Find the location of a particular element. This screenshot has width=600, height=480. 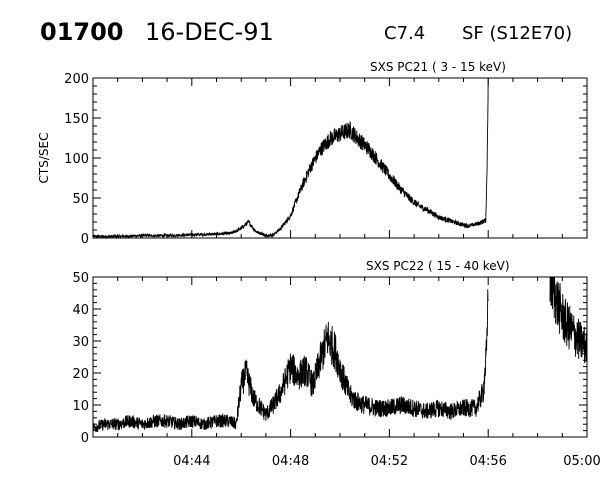

panel-pc21-ylabel: CTS/SEC is located at coordinates (44, 158).